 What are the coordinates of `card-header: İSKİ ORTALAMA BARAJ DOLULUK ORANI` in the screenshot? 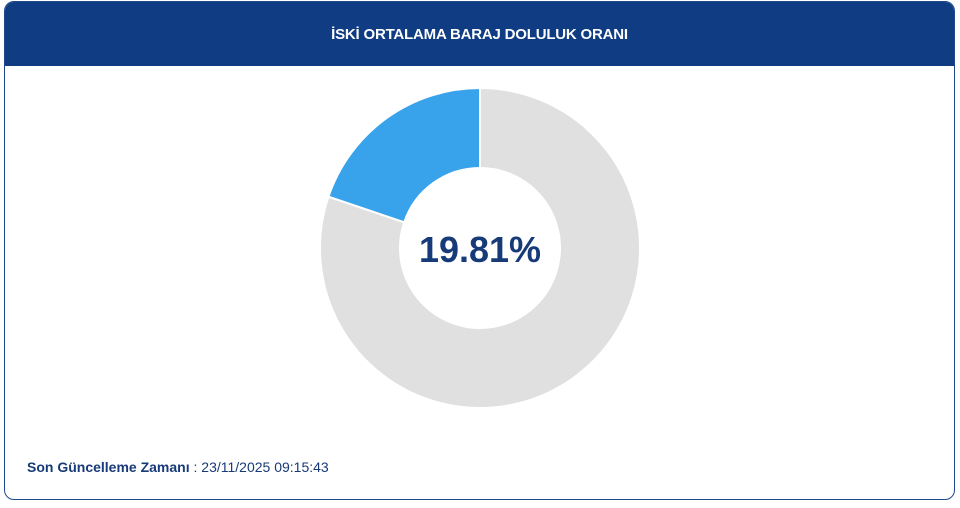 It's located at (479, 34).